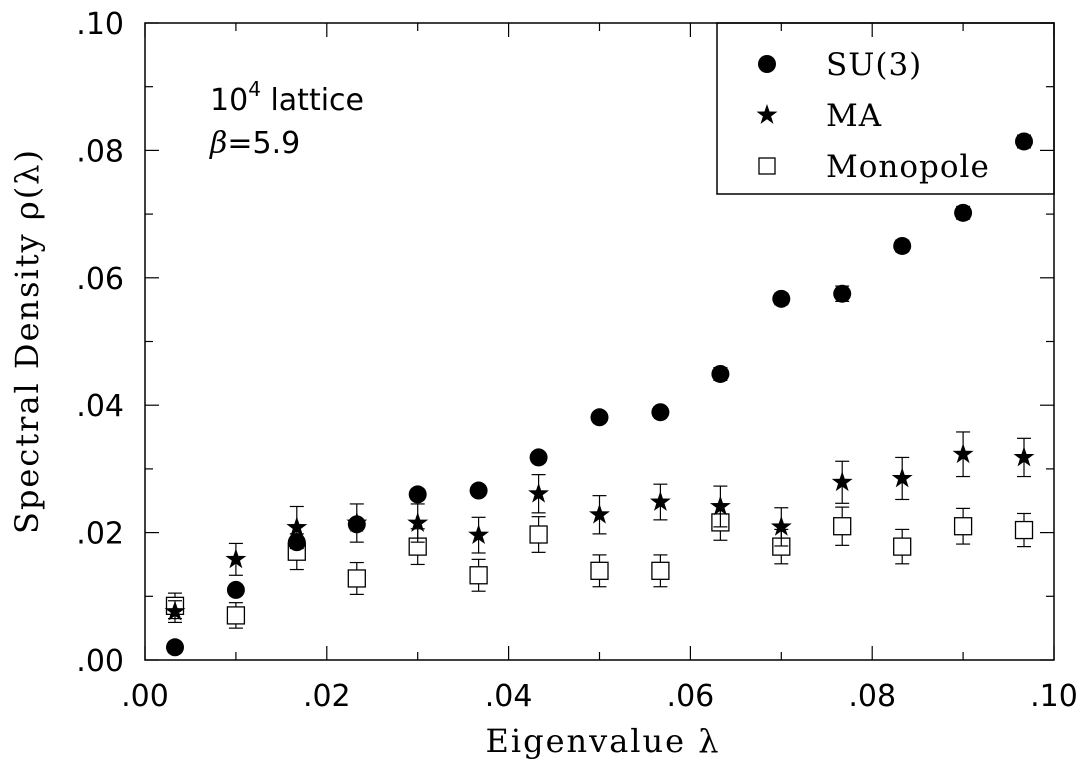 This screenshot has height=763, width=1077. Describe the element at coordinates (1053, 696) in the screenshot. I see `x-tick-label: .10` at that location.